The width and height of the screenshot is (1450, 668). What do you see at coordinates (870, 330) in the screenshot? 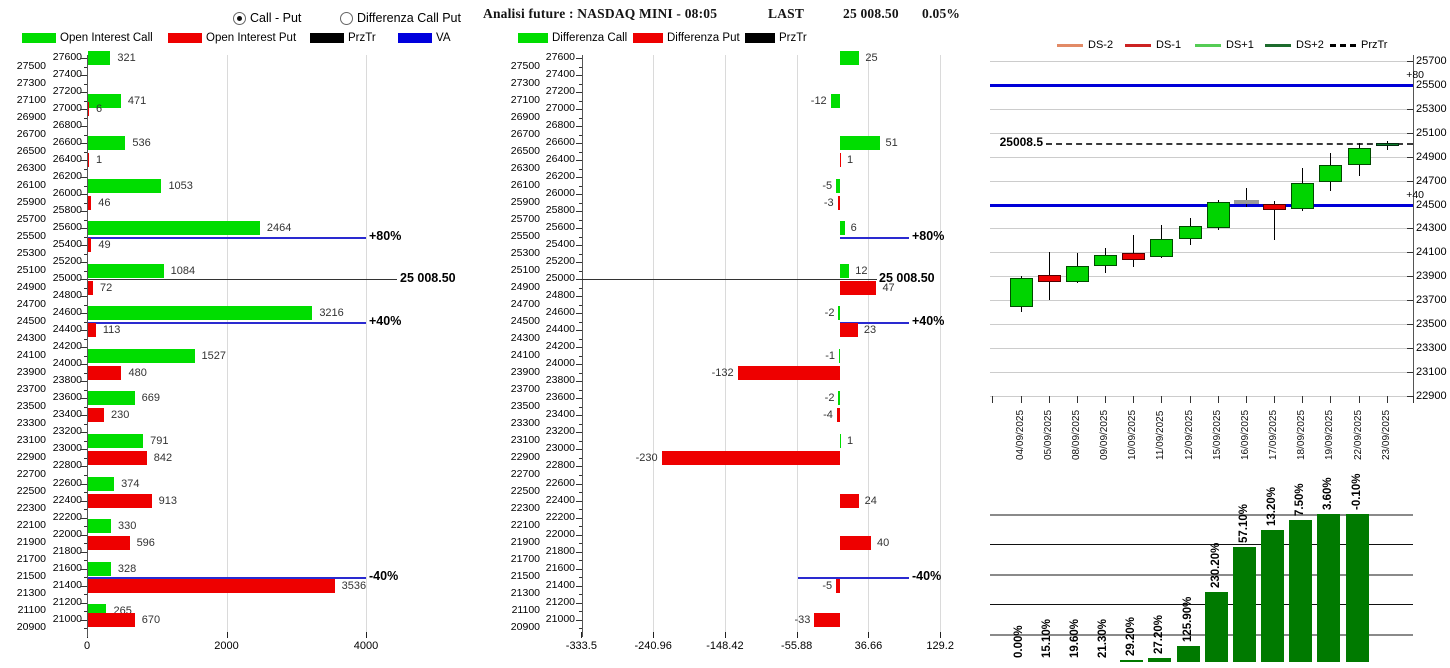
I see `bar-value-label: 23` at bounding box center [870, 330].